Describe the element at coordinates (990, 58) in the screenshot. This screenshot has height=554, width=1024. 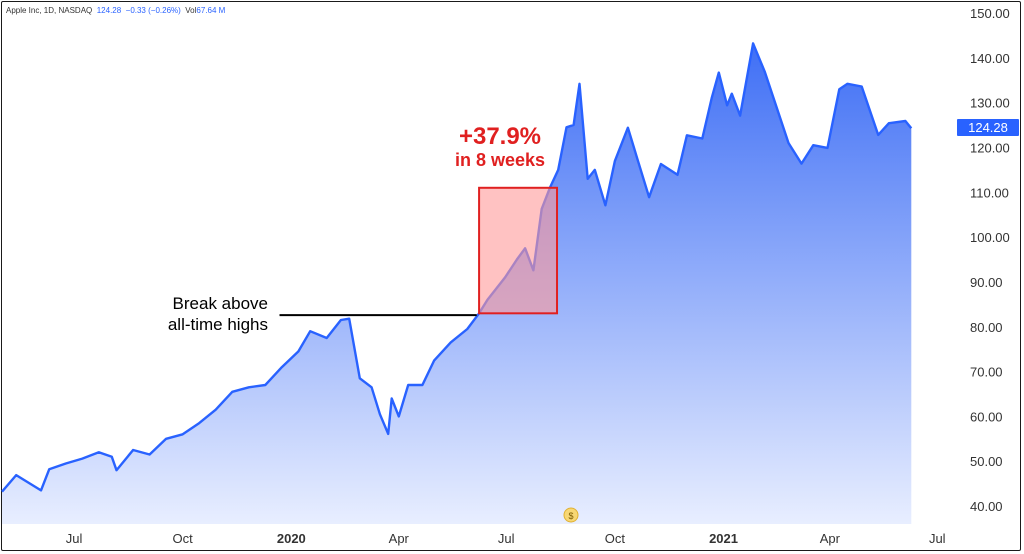
I see `y-tick-label: 140.00` at that location.